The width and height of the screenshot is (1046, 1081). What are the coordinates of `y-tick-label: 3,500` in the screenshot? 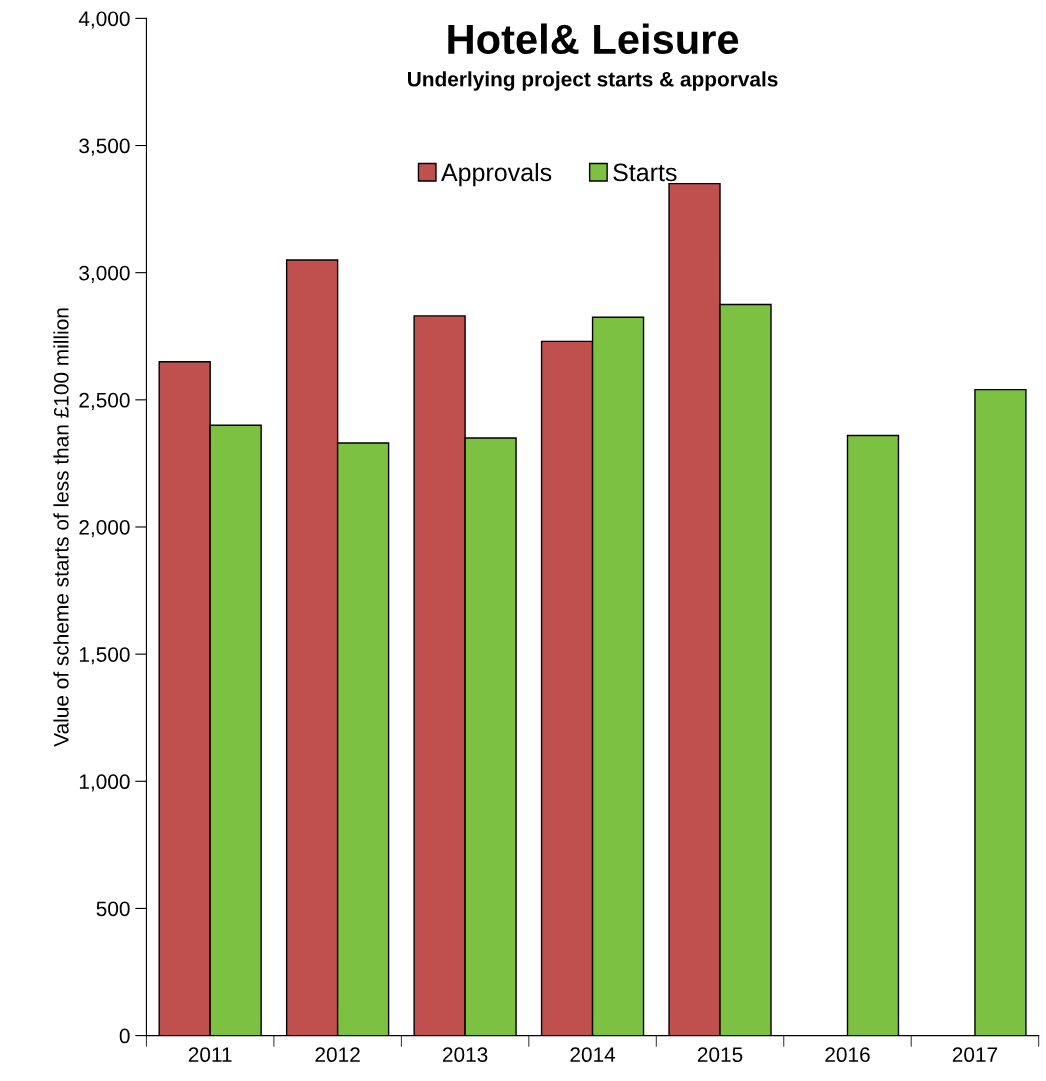 It's located at (104, 147).